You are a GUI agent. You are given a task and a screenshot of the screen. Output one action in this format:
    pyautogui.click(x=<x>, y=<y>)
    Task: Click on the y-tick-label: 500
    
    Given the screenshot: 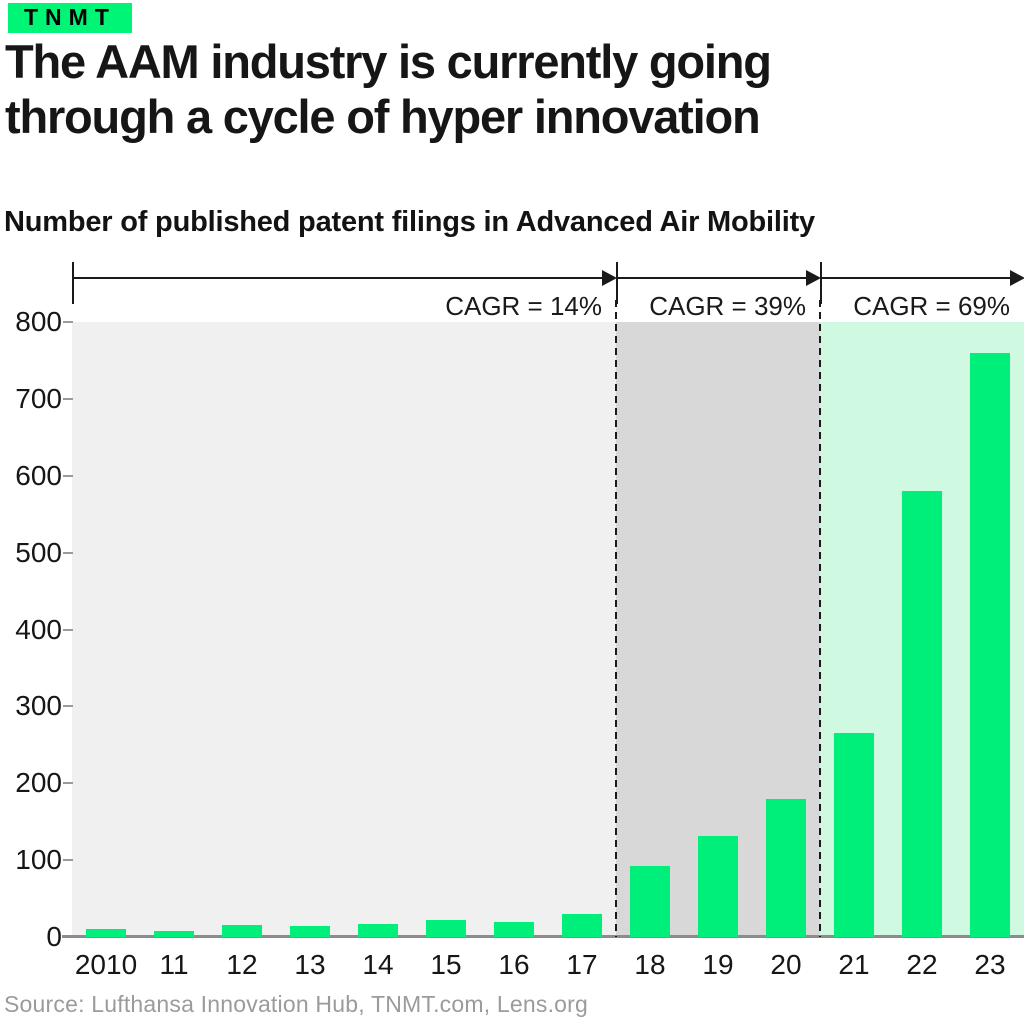 What is the action you would take?
    pyautogui.click(x=38, y=552)
    